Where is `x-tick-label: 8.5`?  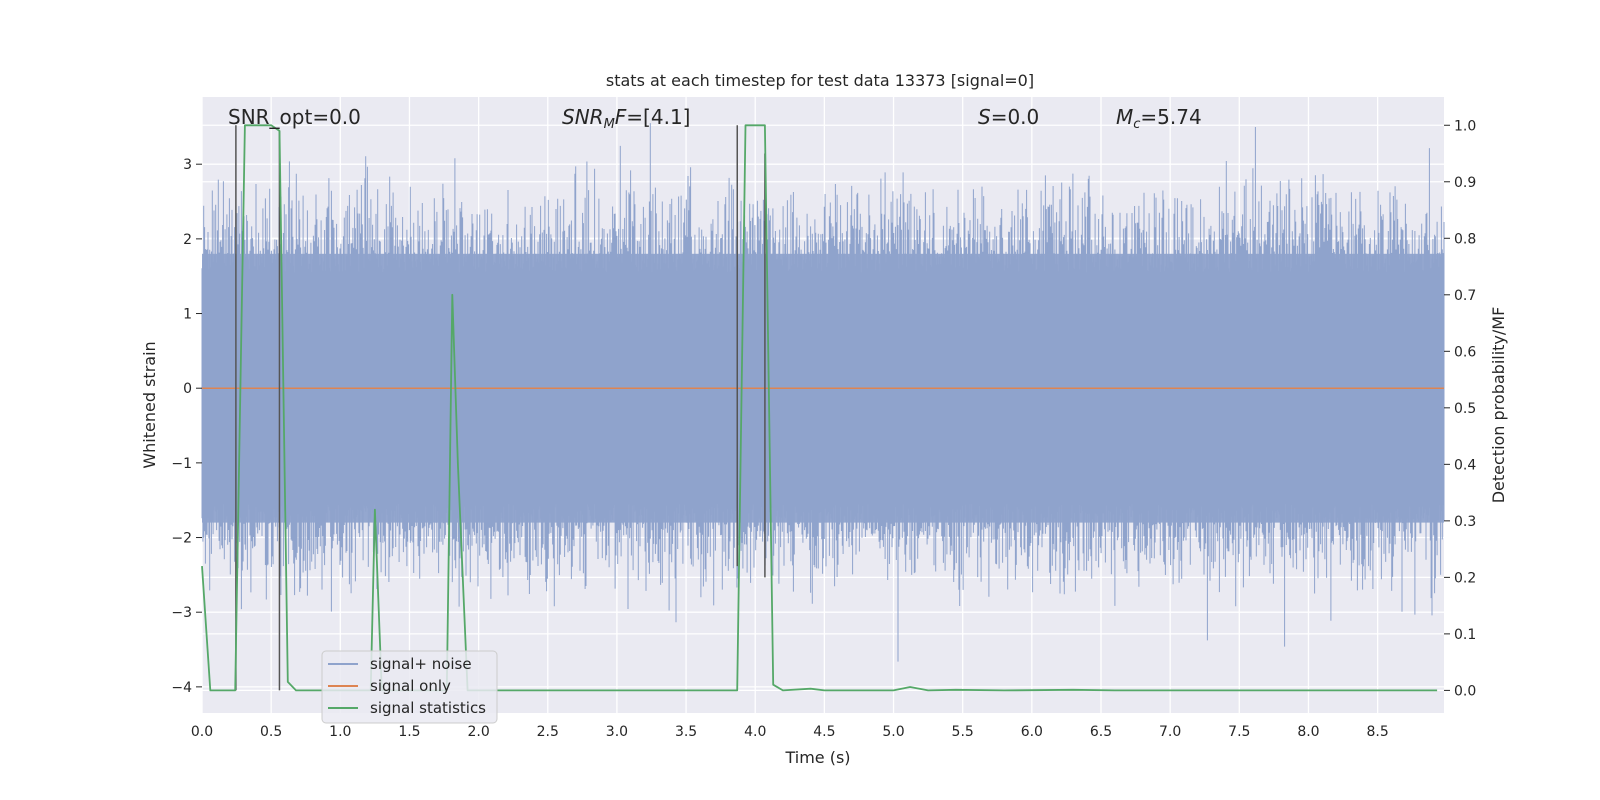
x-tick-label: 8.5 is located at coordinates (1377, 732).